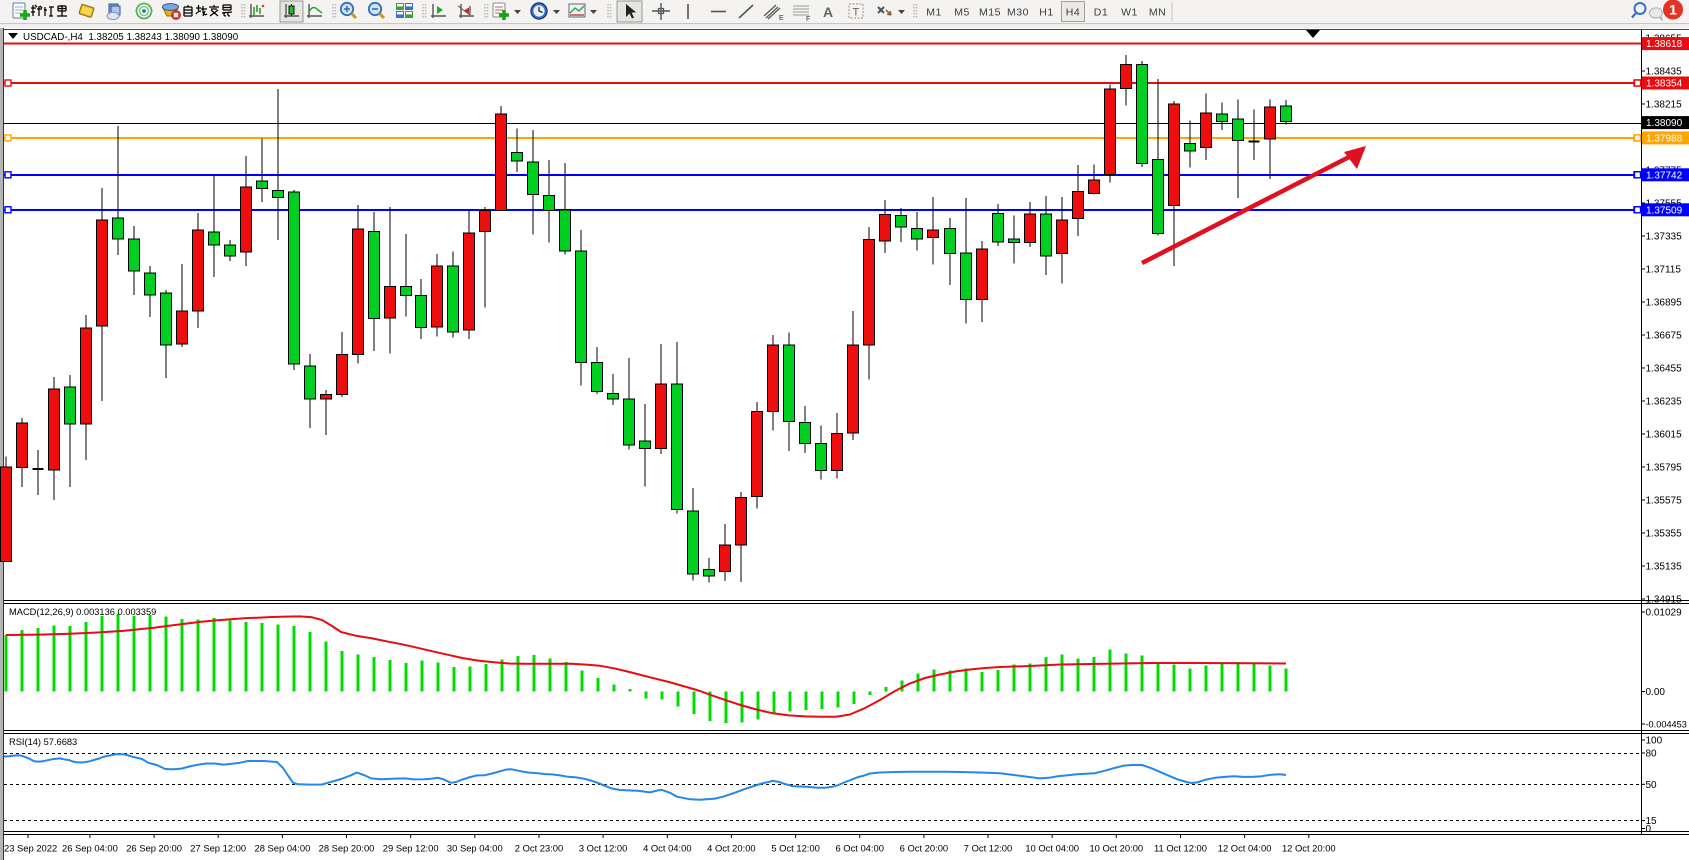 Image resolution: width=1689 pixels, height=860 pixels. Describe the element at coordinates (1245, 848) in the screenshot. I see `svg-text: 12 Oct 04:00` at that location.